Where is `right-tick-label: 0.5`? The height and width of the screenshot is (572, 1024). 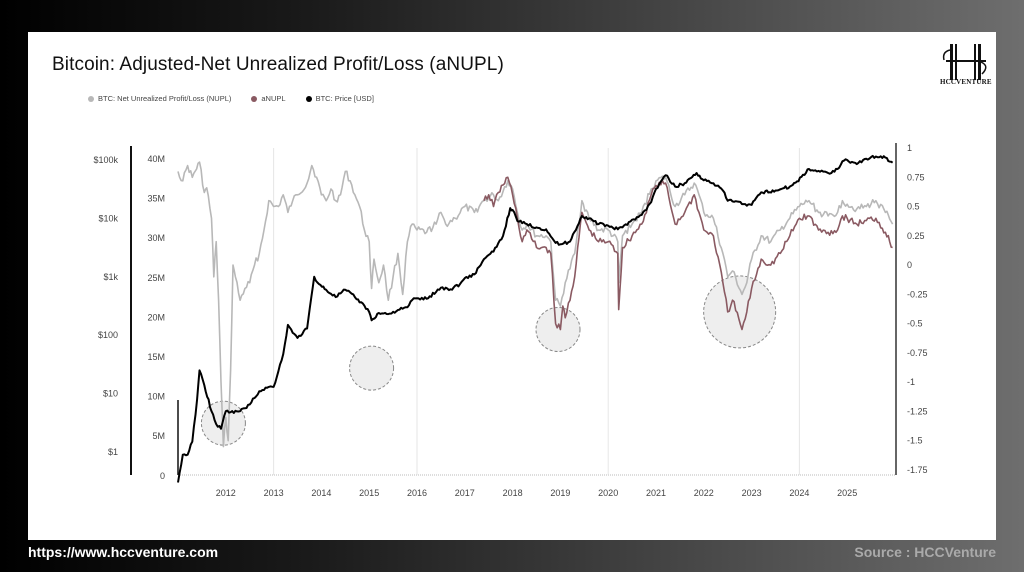
right-tick-label: 0.5 is located at coordinates (913, 207).